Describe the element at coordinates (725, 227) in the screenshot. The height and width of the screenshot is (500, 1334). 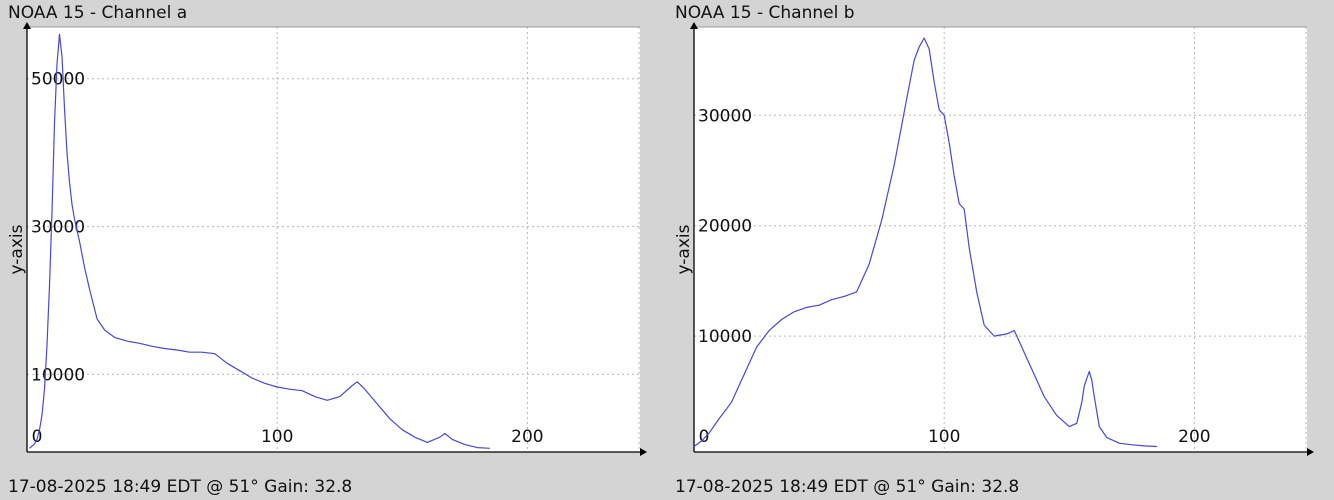
I see `y-tick-label: 20000` at that location.